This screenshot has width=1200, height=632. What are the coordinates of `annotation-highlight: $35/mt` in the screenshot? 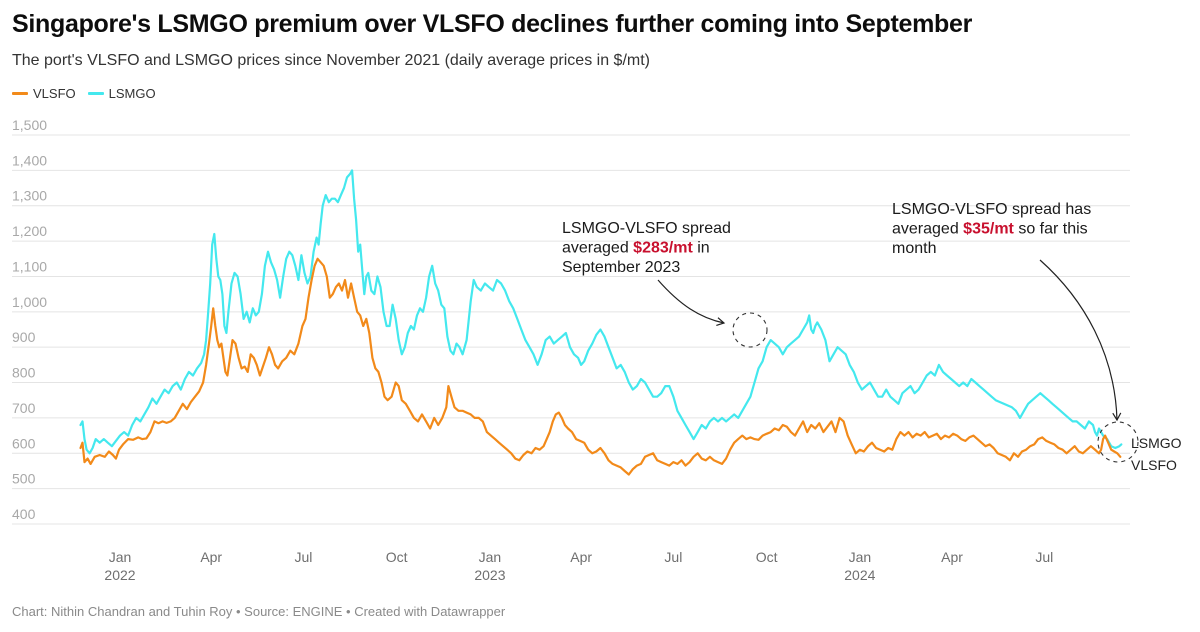 It's located at (988, 229).